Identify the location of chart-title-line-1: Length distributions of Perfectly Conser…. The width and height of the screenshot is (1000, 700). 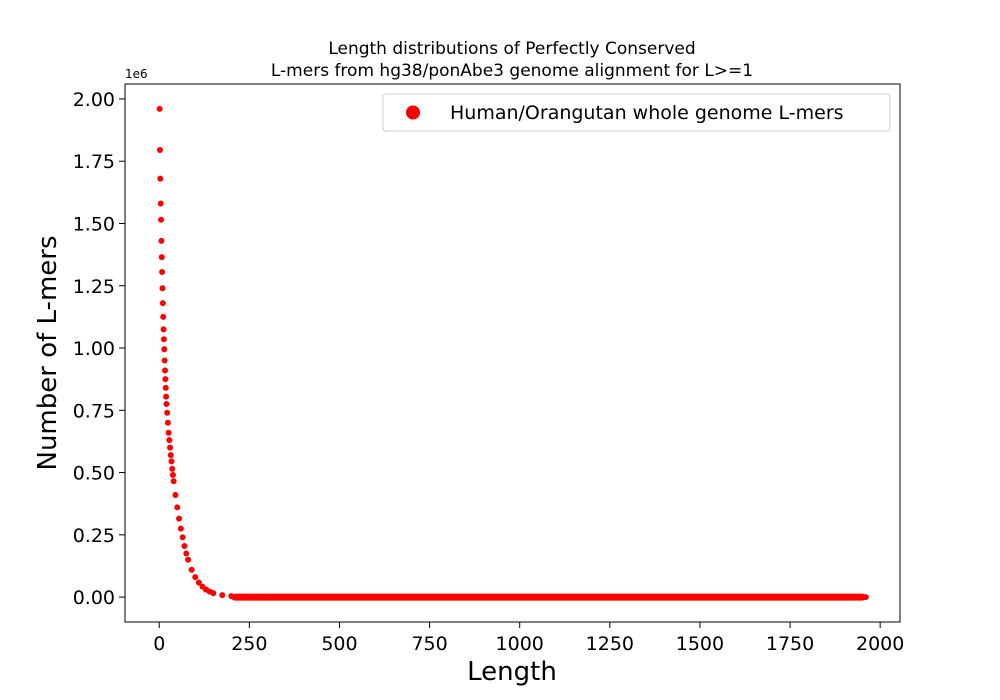
(511, 49).